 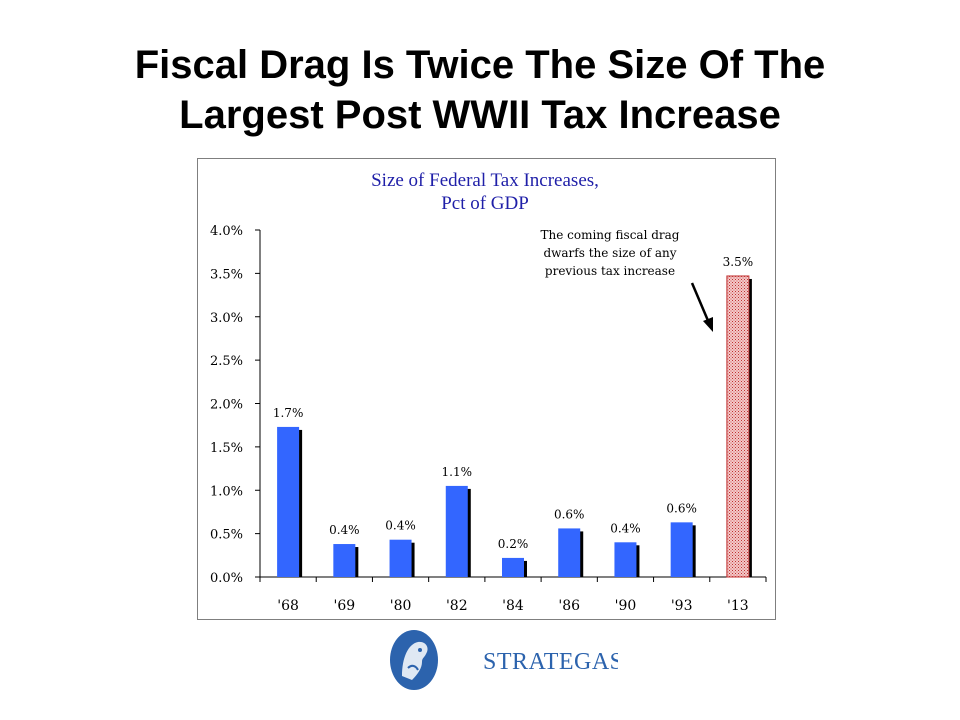 I want to click on y-tick-label: 3.0%, so click(x=226, y=318).